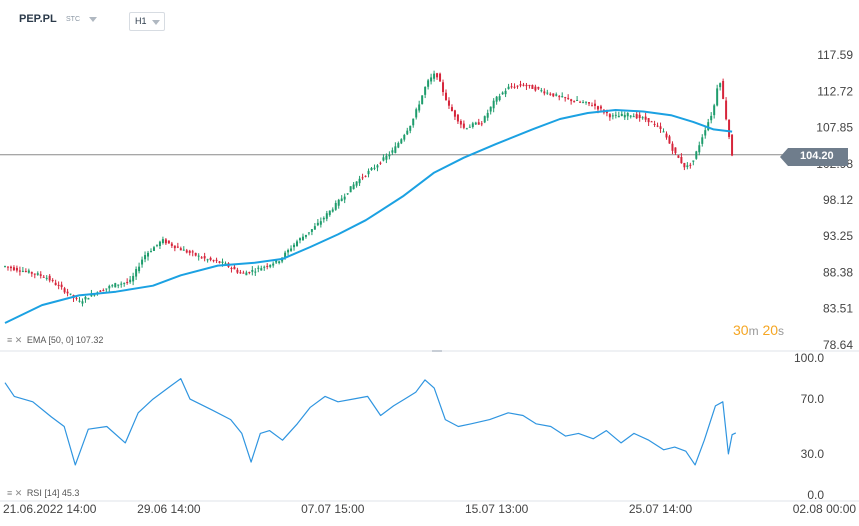  What do you see at coordinates (50, 509) in the screenshot?
I see `time-axis-label: 21.06.2022 14:00` at bounding box center [50, 509].